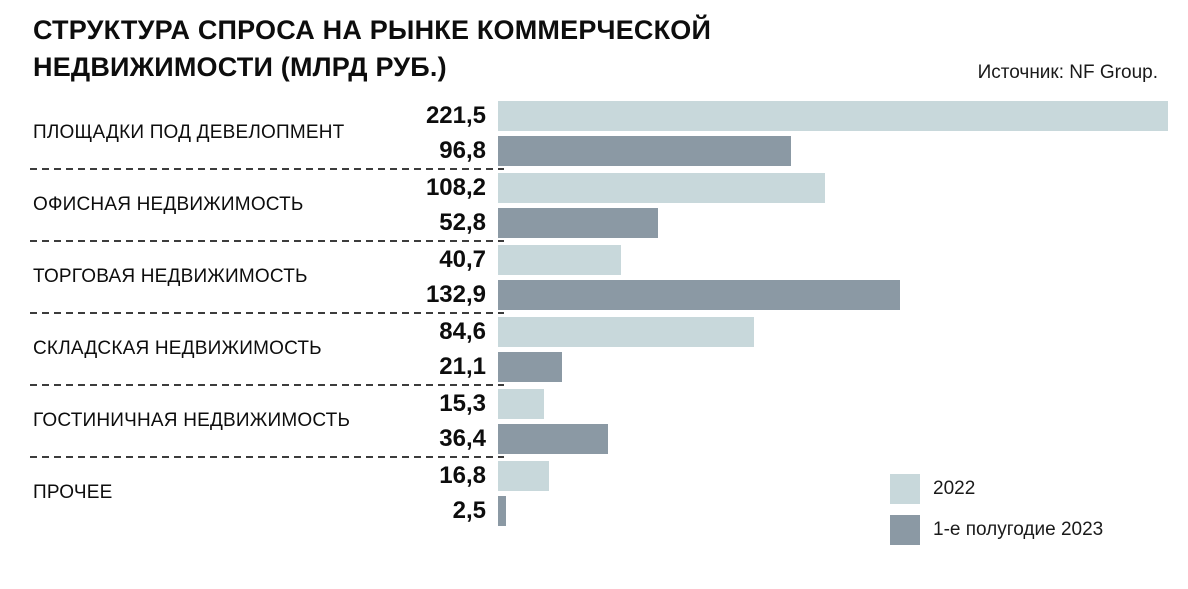 This screenshot has height=589, width=1188. I want to click on bar-row-2023: 2,5, so click(788, 510).